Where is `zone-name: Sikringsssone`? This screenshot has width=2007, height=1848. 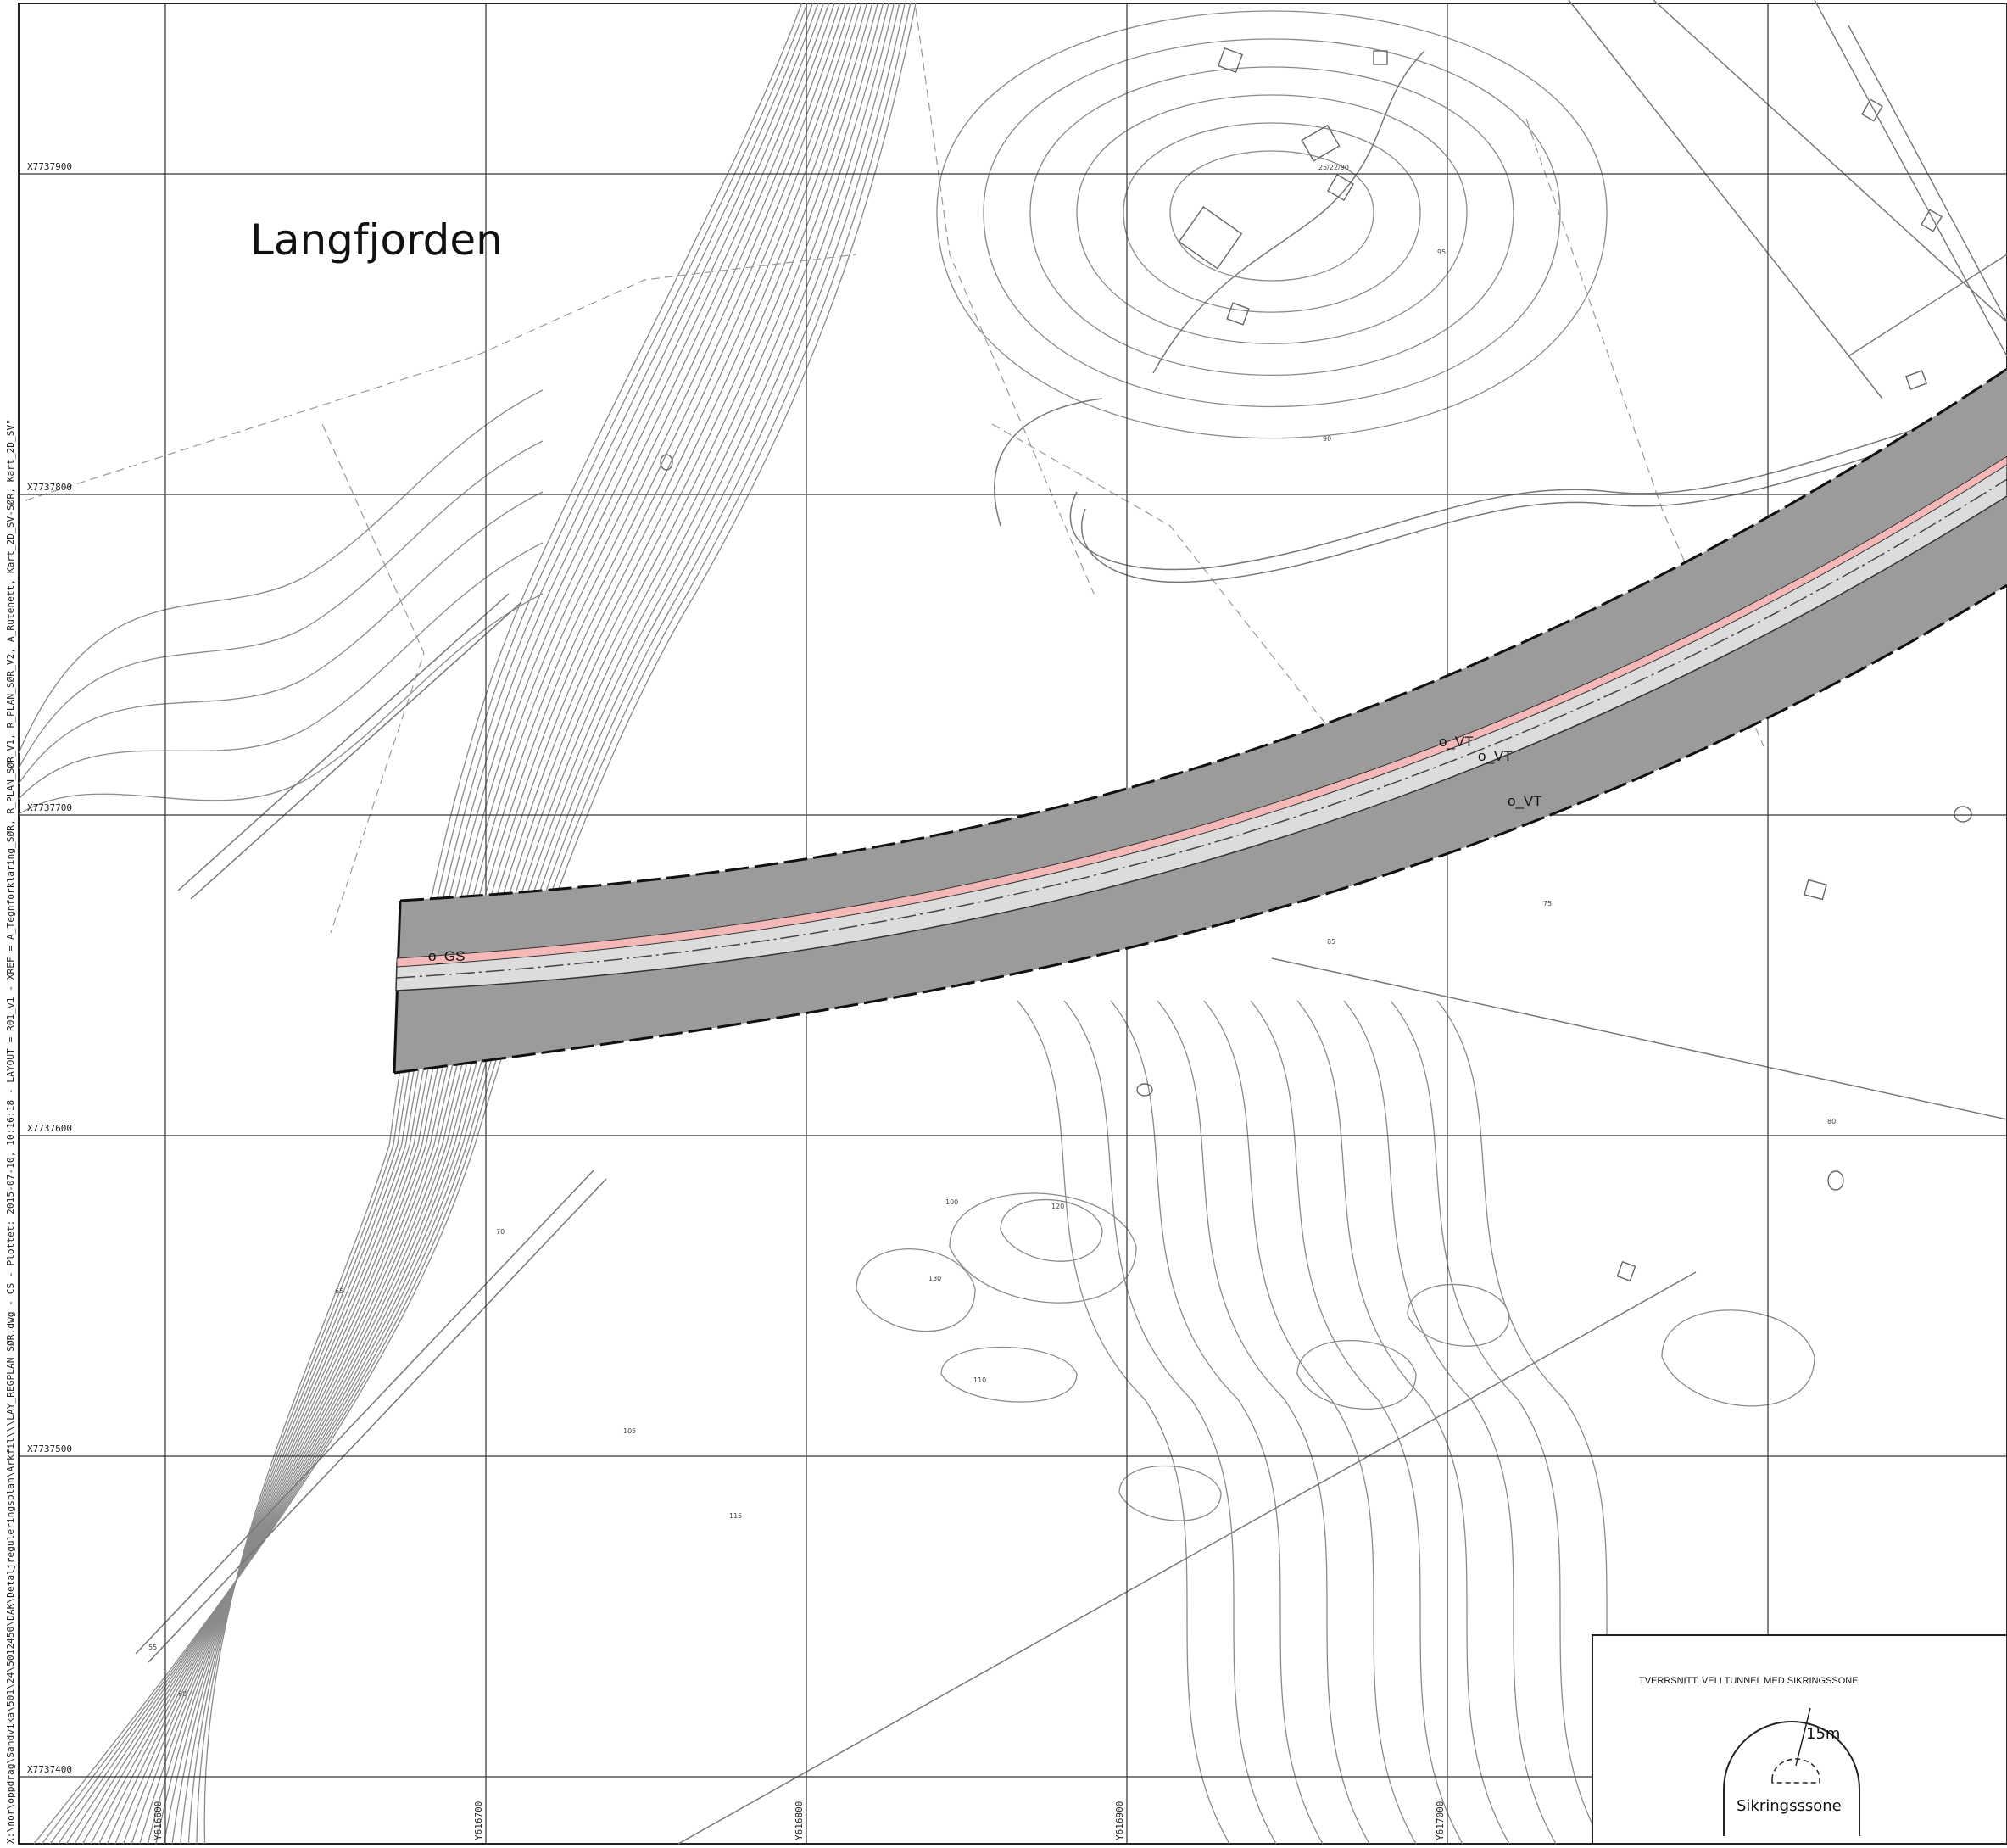 zone-name: Sikringsssone is located at coordinates (1790, 1806).